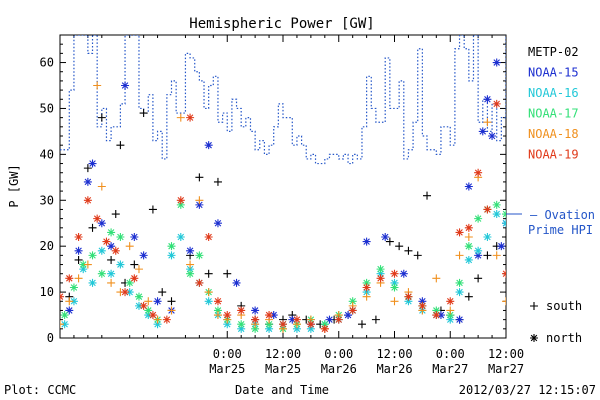 The height and width of the screenshot is (400, 600). What do you see at coordinates (14, 185) in the screenshot?
I see `y-axis-label: P [GW]` at bounding box center [14, 185].